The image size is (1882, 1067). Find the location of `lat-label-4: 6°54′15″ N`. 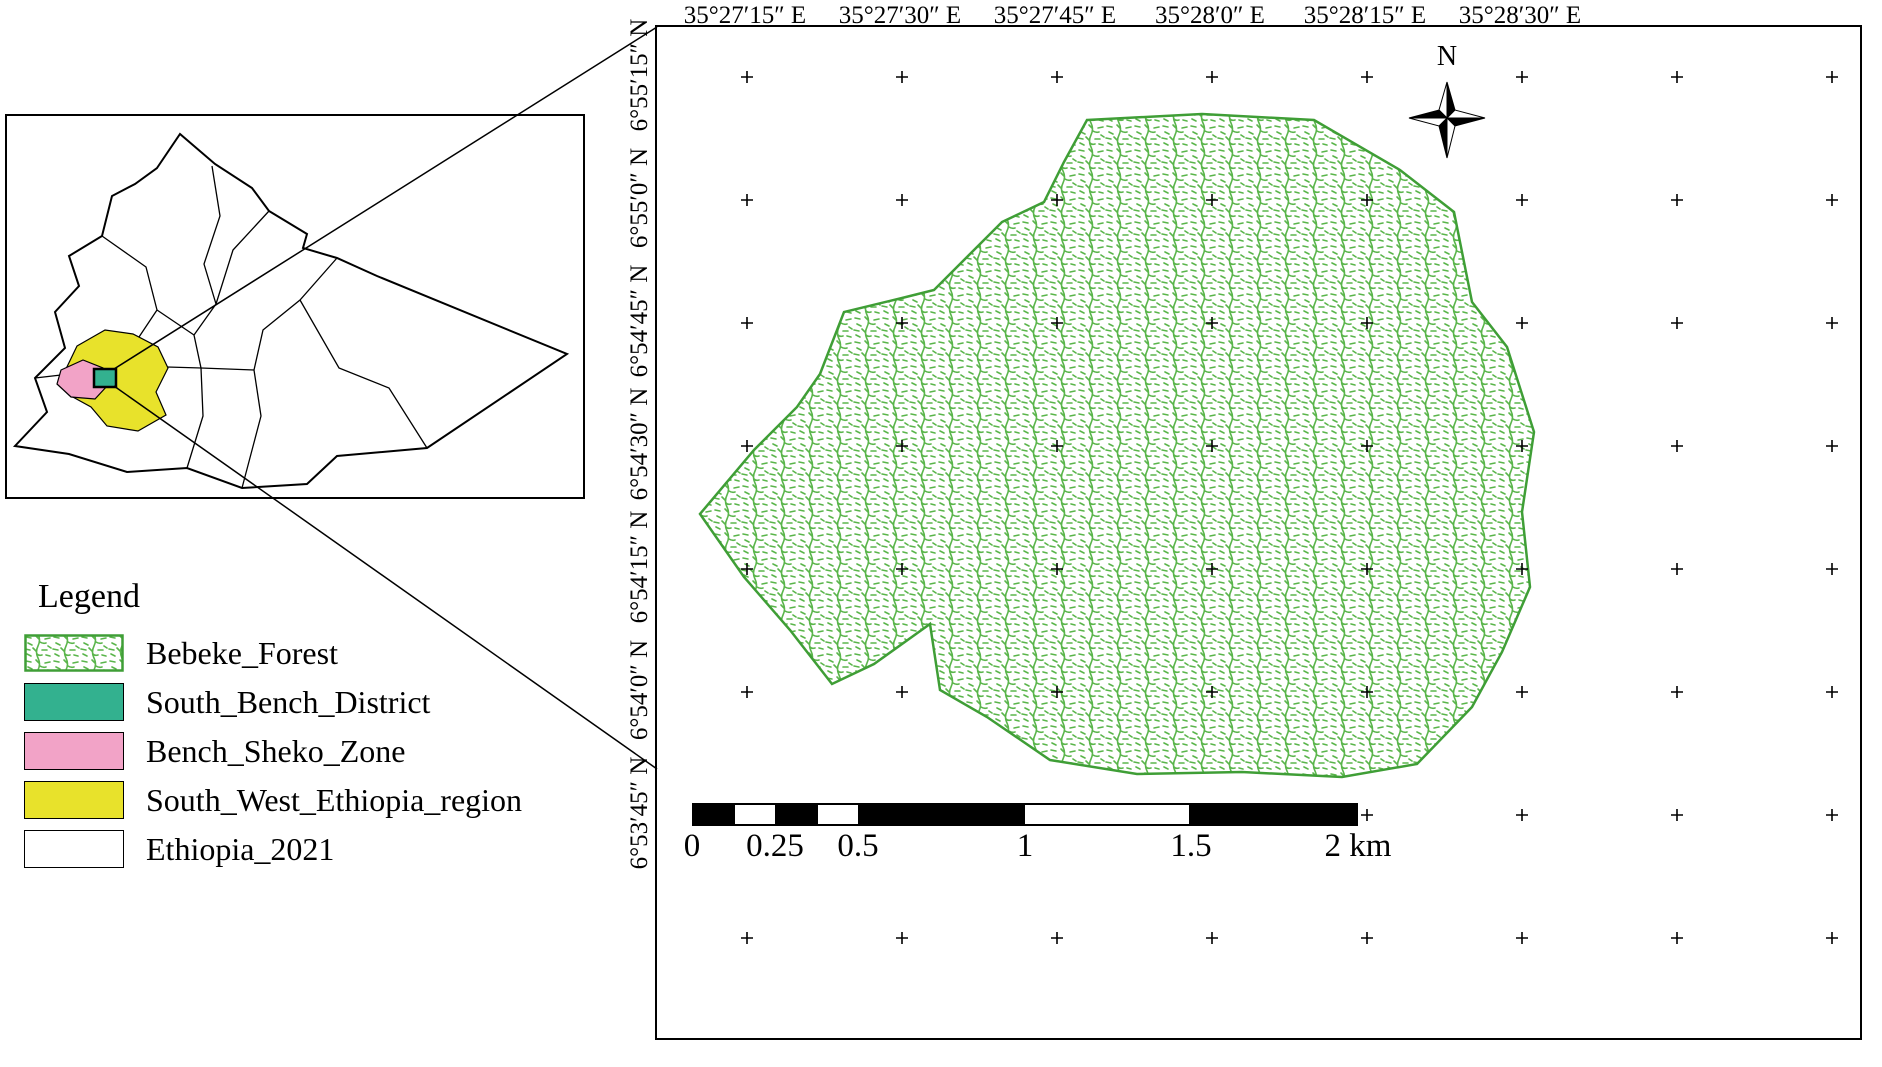

lat-label-4: 6°54′15″ N is located at coordinates (639, 567).